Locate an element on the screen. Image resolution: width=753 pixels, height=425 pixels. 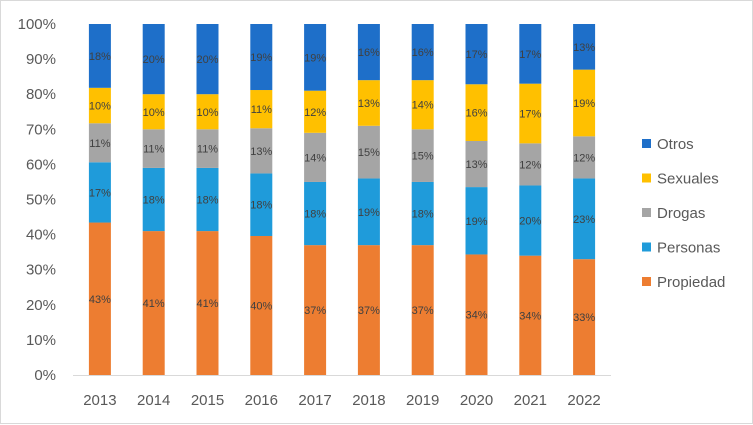
data-label: 33% is located at coordinates (584, 318).